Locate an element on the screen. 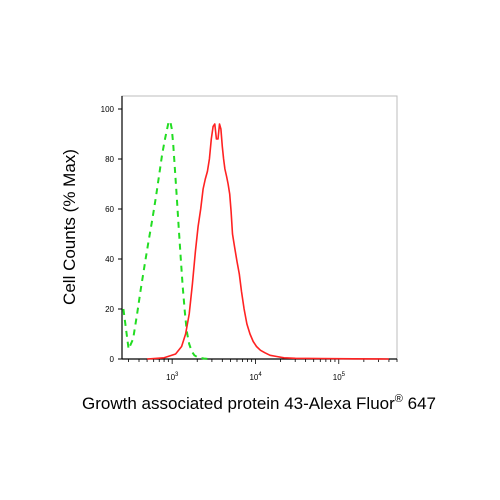 The height and width of the screenshot is (500, 500). x-axis-title-suffix: 647 is located at coordinates (419, 403).